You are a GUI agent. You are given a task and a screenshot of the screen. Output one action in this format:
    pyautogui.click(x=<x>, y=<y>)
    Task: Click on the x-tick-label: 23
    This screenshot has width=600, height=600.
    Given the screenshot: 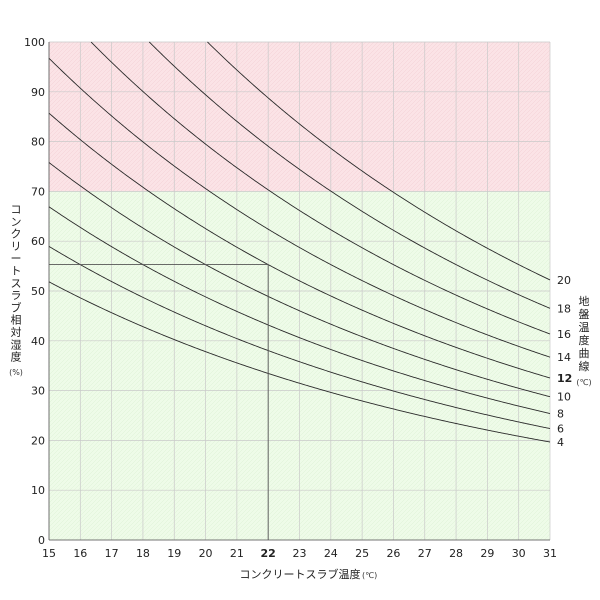 What is the action you would take?
    pyautogui.click(x=300, y=553)
    